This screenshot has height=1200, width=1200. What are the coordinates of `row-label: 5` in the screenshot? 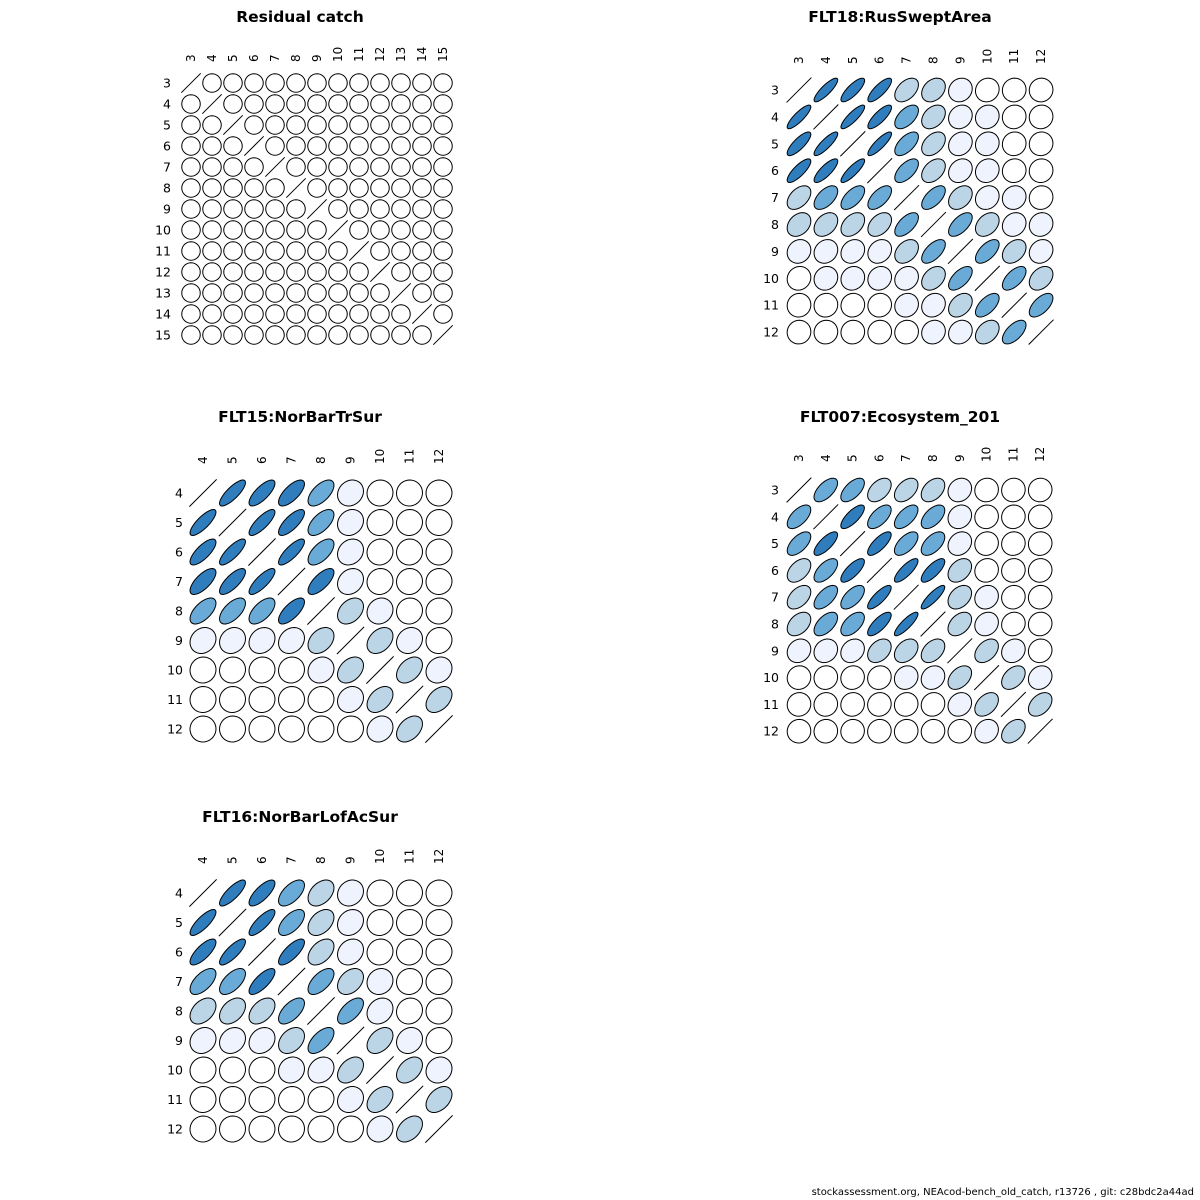 It's located at (775, 143).